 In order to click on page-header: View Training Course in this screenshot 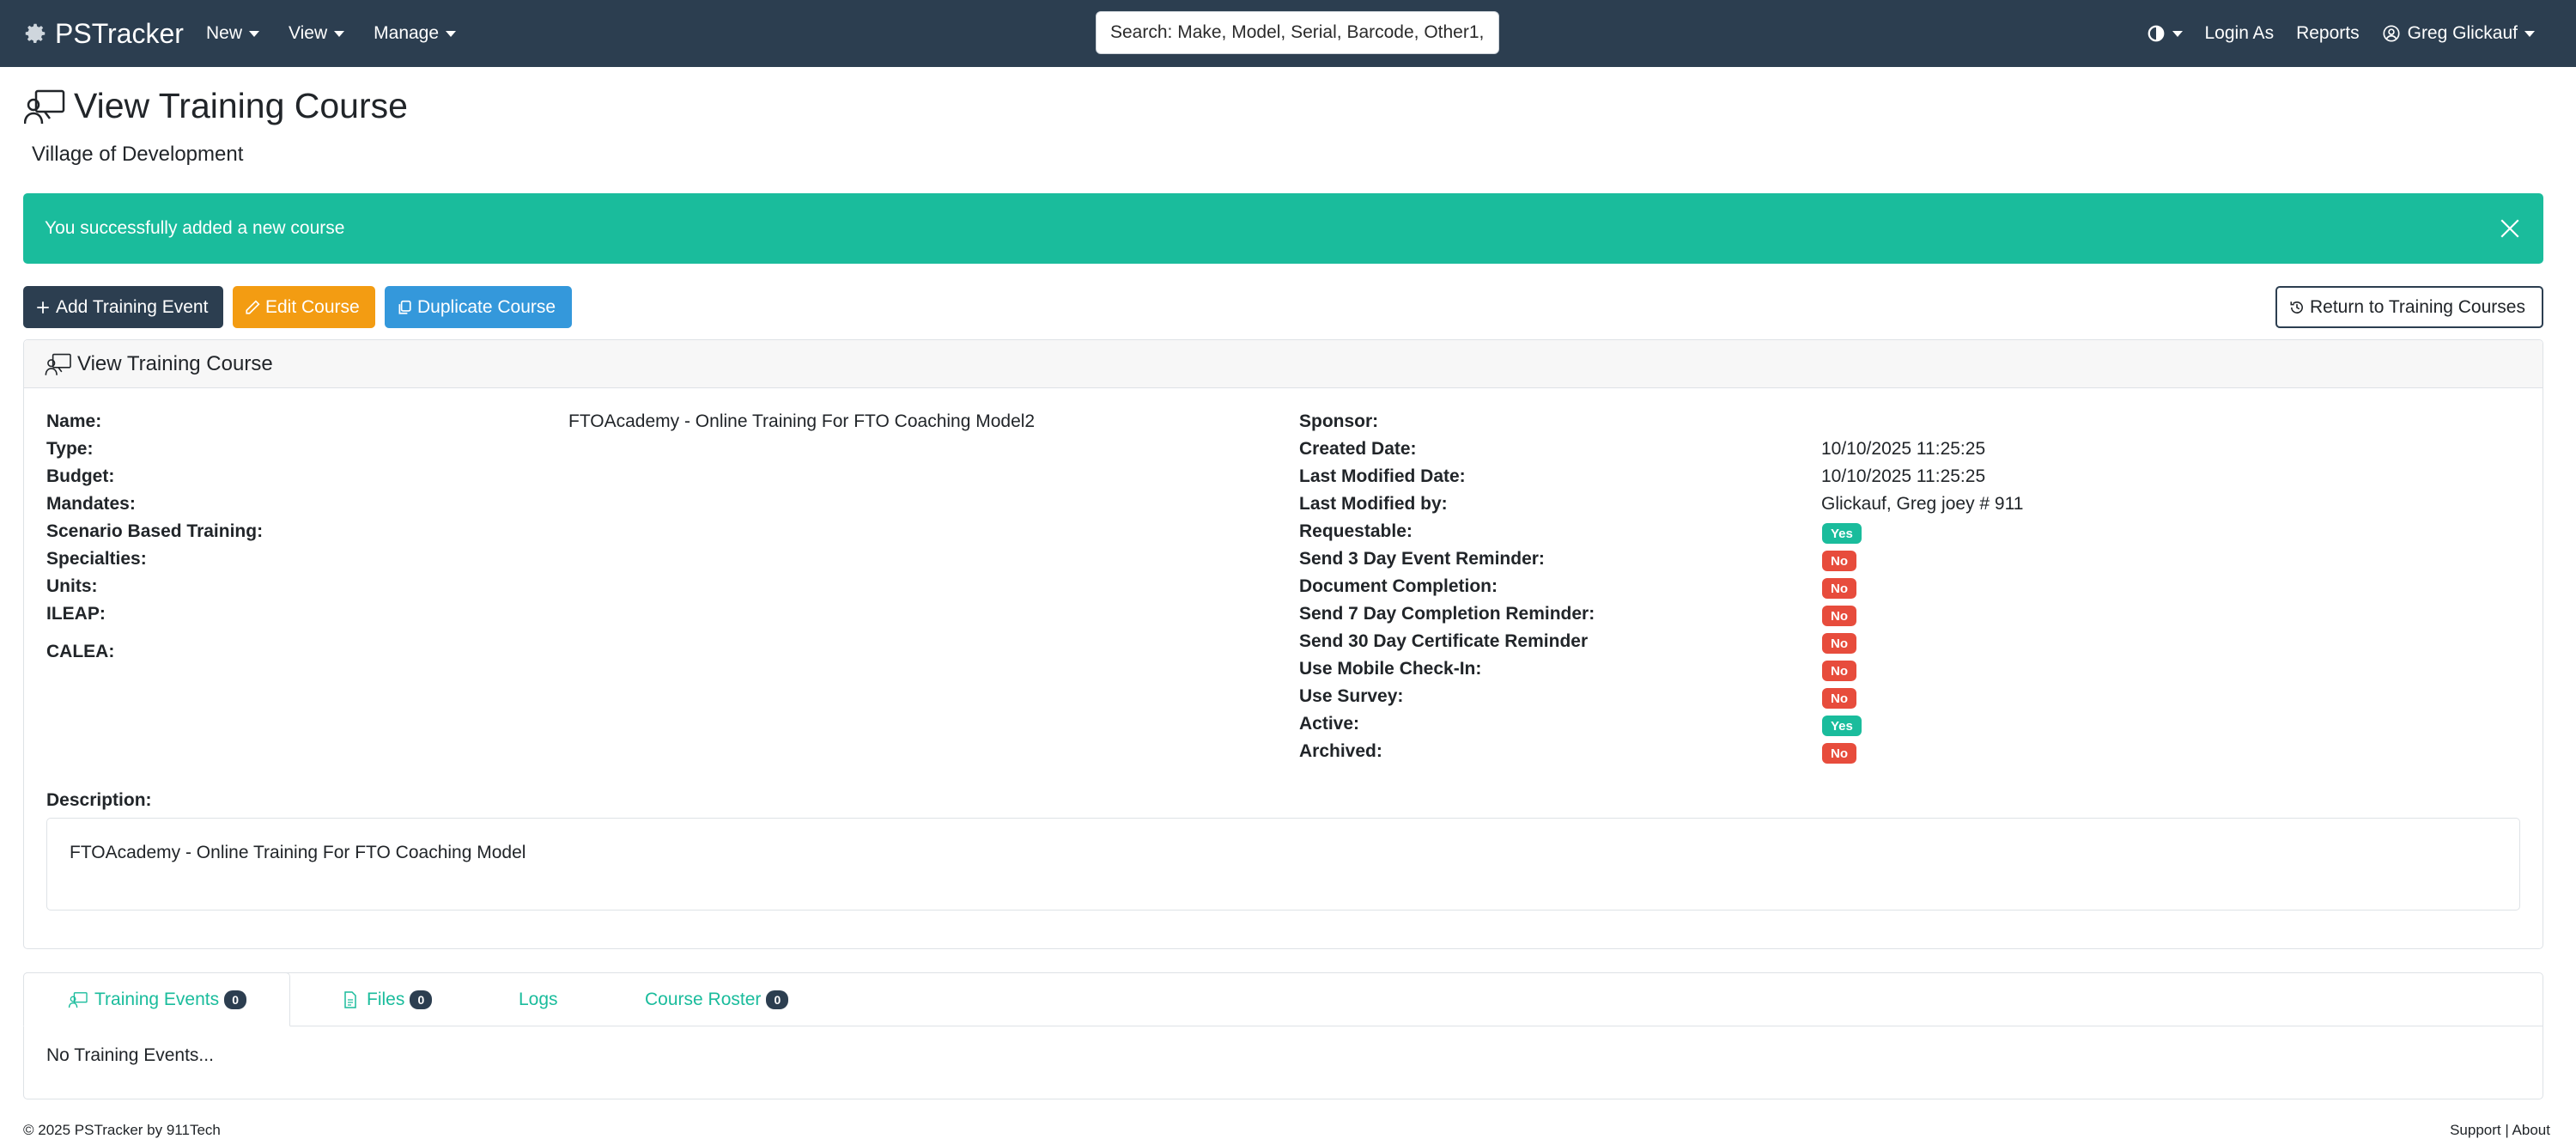, I will do `click(216, 106)`.